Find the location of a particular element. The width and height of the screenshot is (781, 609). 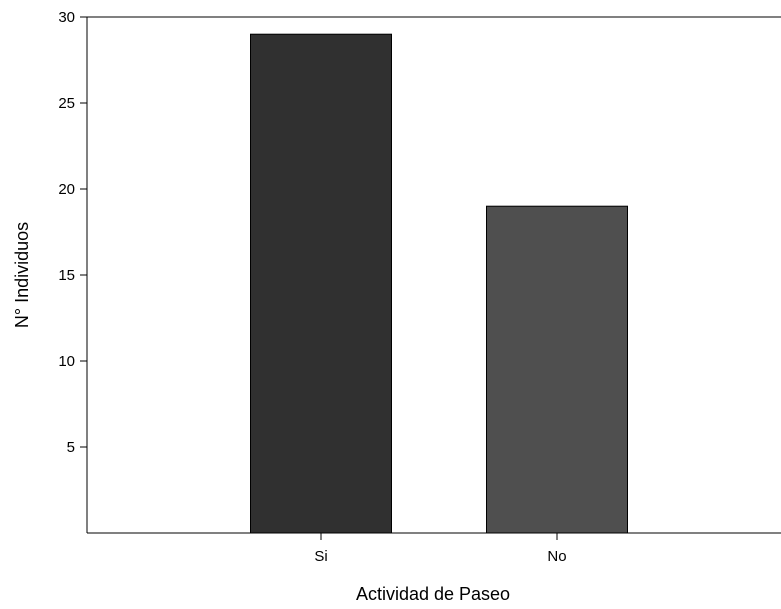

y-tick-label: 25 is located at coordinates (66, 103).